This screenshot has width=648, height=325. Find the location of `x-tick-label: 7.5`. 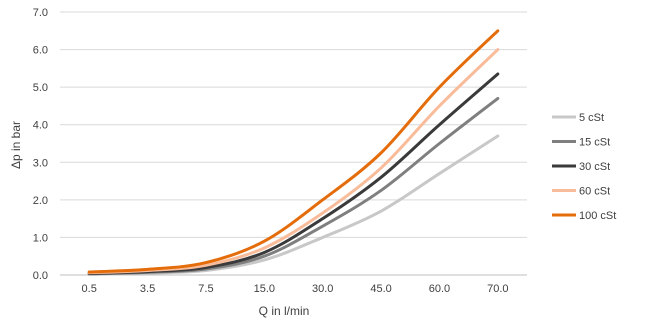

x-tick-label: 7.5 is located at coordinates (205, 289).